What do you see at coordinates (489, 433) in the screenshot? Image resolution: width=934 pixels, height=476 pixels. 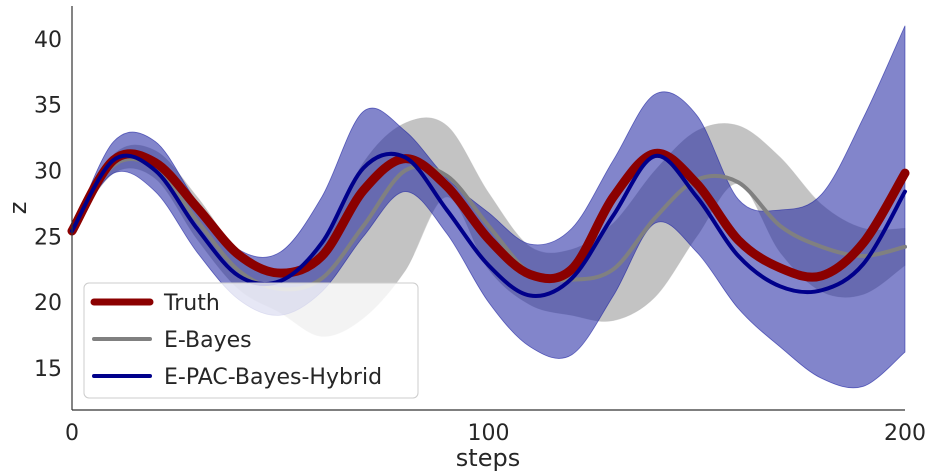 I see `x-tick-label: 100` at bounding box center [489, 433].